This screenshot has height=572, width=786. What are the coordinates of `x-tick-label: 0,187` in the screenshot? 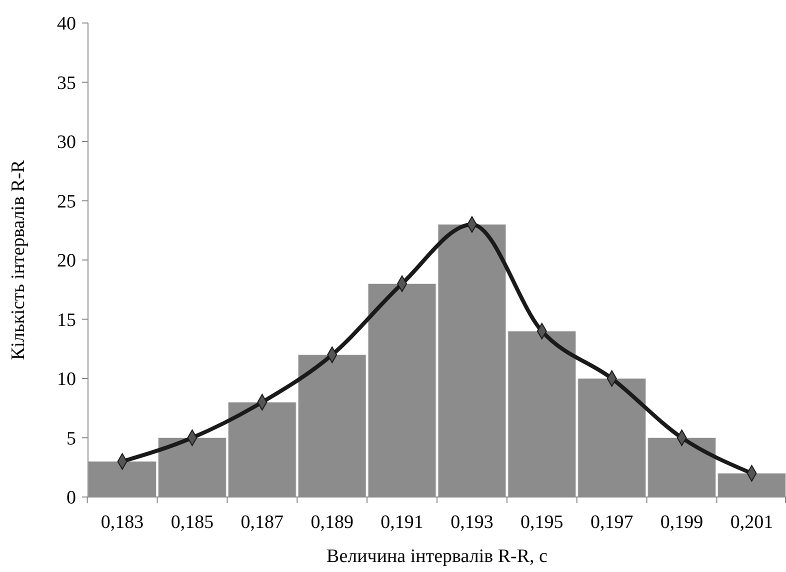 It's located at (262, 522).